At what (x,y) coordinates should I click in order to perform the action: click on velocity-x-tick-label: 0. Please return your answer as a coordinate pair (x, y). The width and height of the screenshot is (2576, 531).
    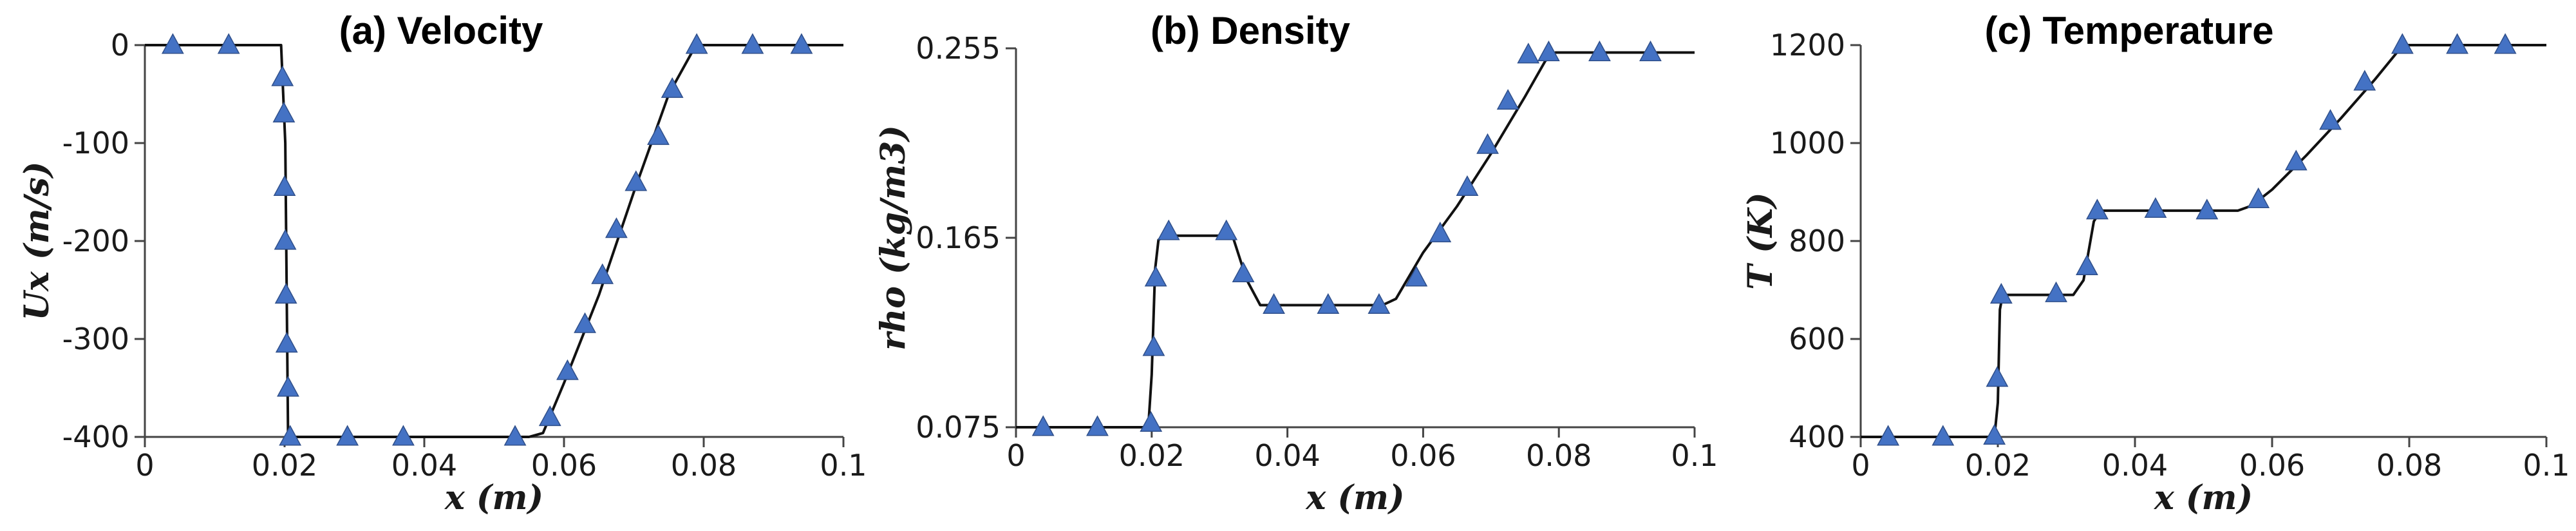
    Looking at the image, I should click on (144, 465).